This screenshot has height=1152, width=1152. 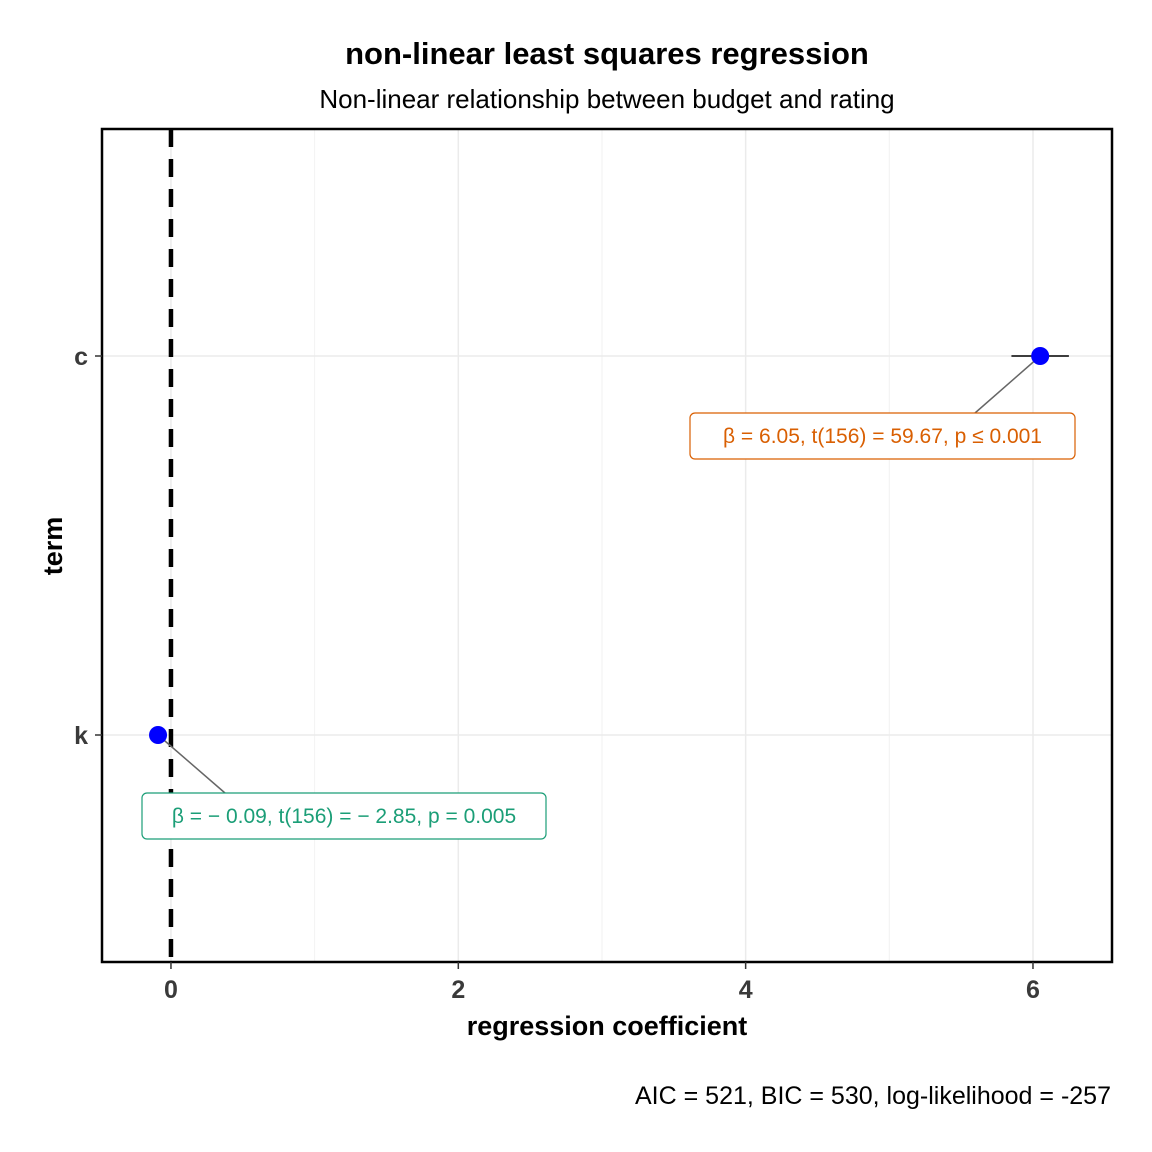 I want to click on y-tick-label: k, so click(x=81, y=736).